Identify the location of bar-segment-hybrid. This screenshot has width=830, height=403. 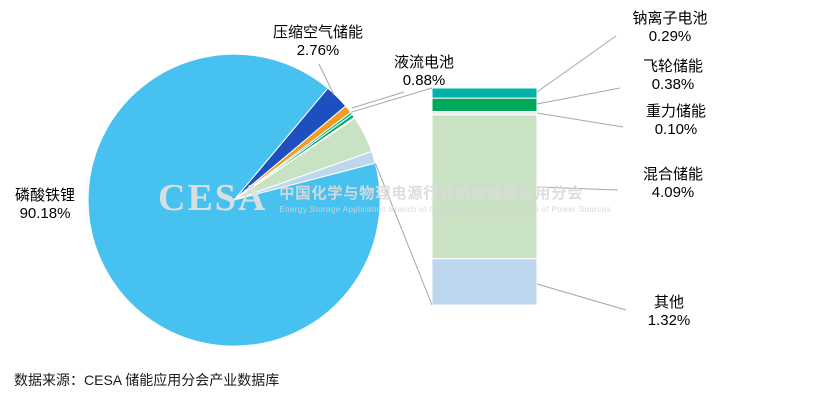
(484, 187).